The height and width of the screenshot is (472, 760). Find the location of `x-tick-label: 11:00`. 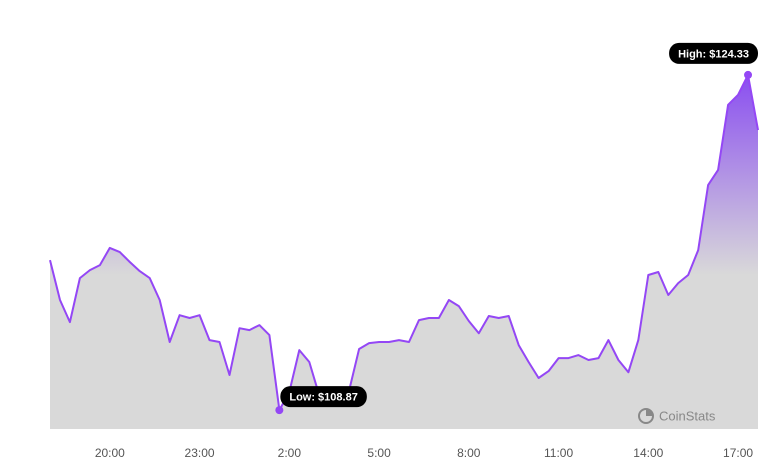

x-tick-label: 11:00 is located at coordinates (558, 453).